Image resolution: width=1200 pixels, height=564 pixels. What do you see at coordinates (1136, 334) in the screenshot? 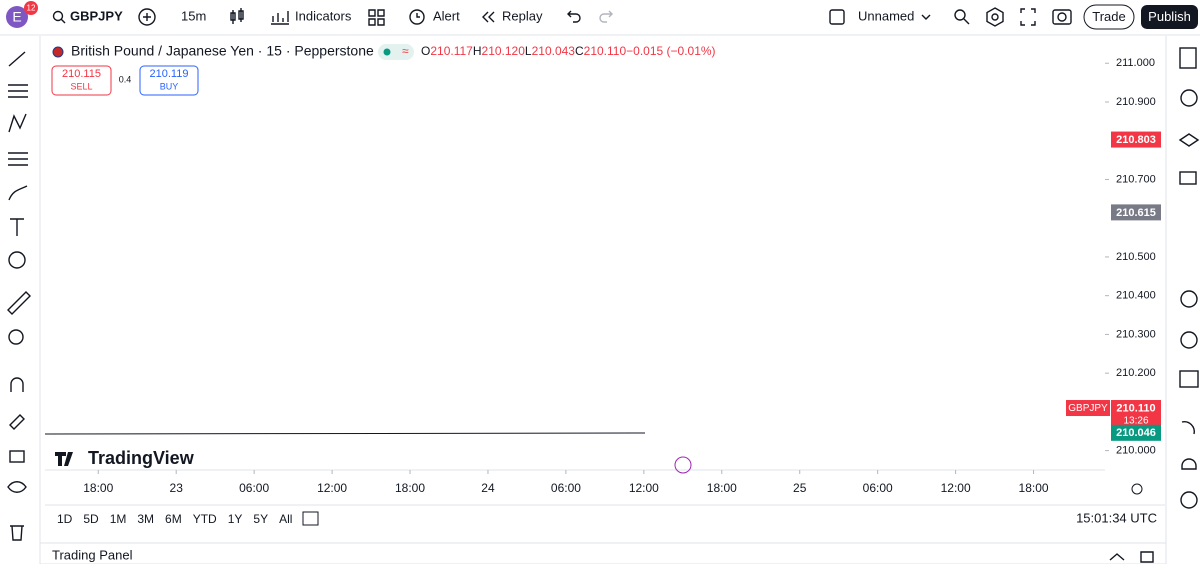
I see `y-tick-label: 210.300` at bounding box center [1136, 334].